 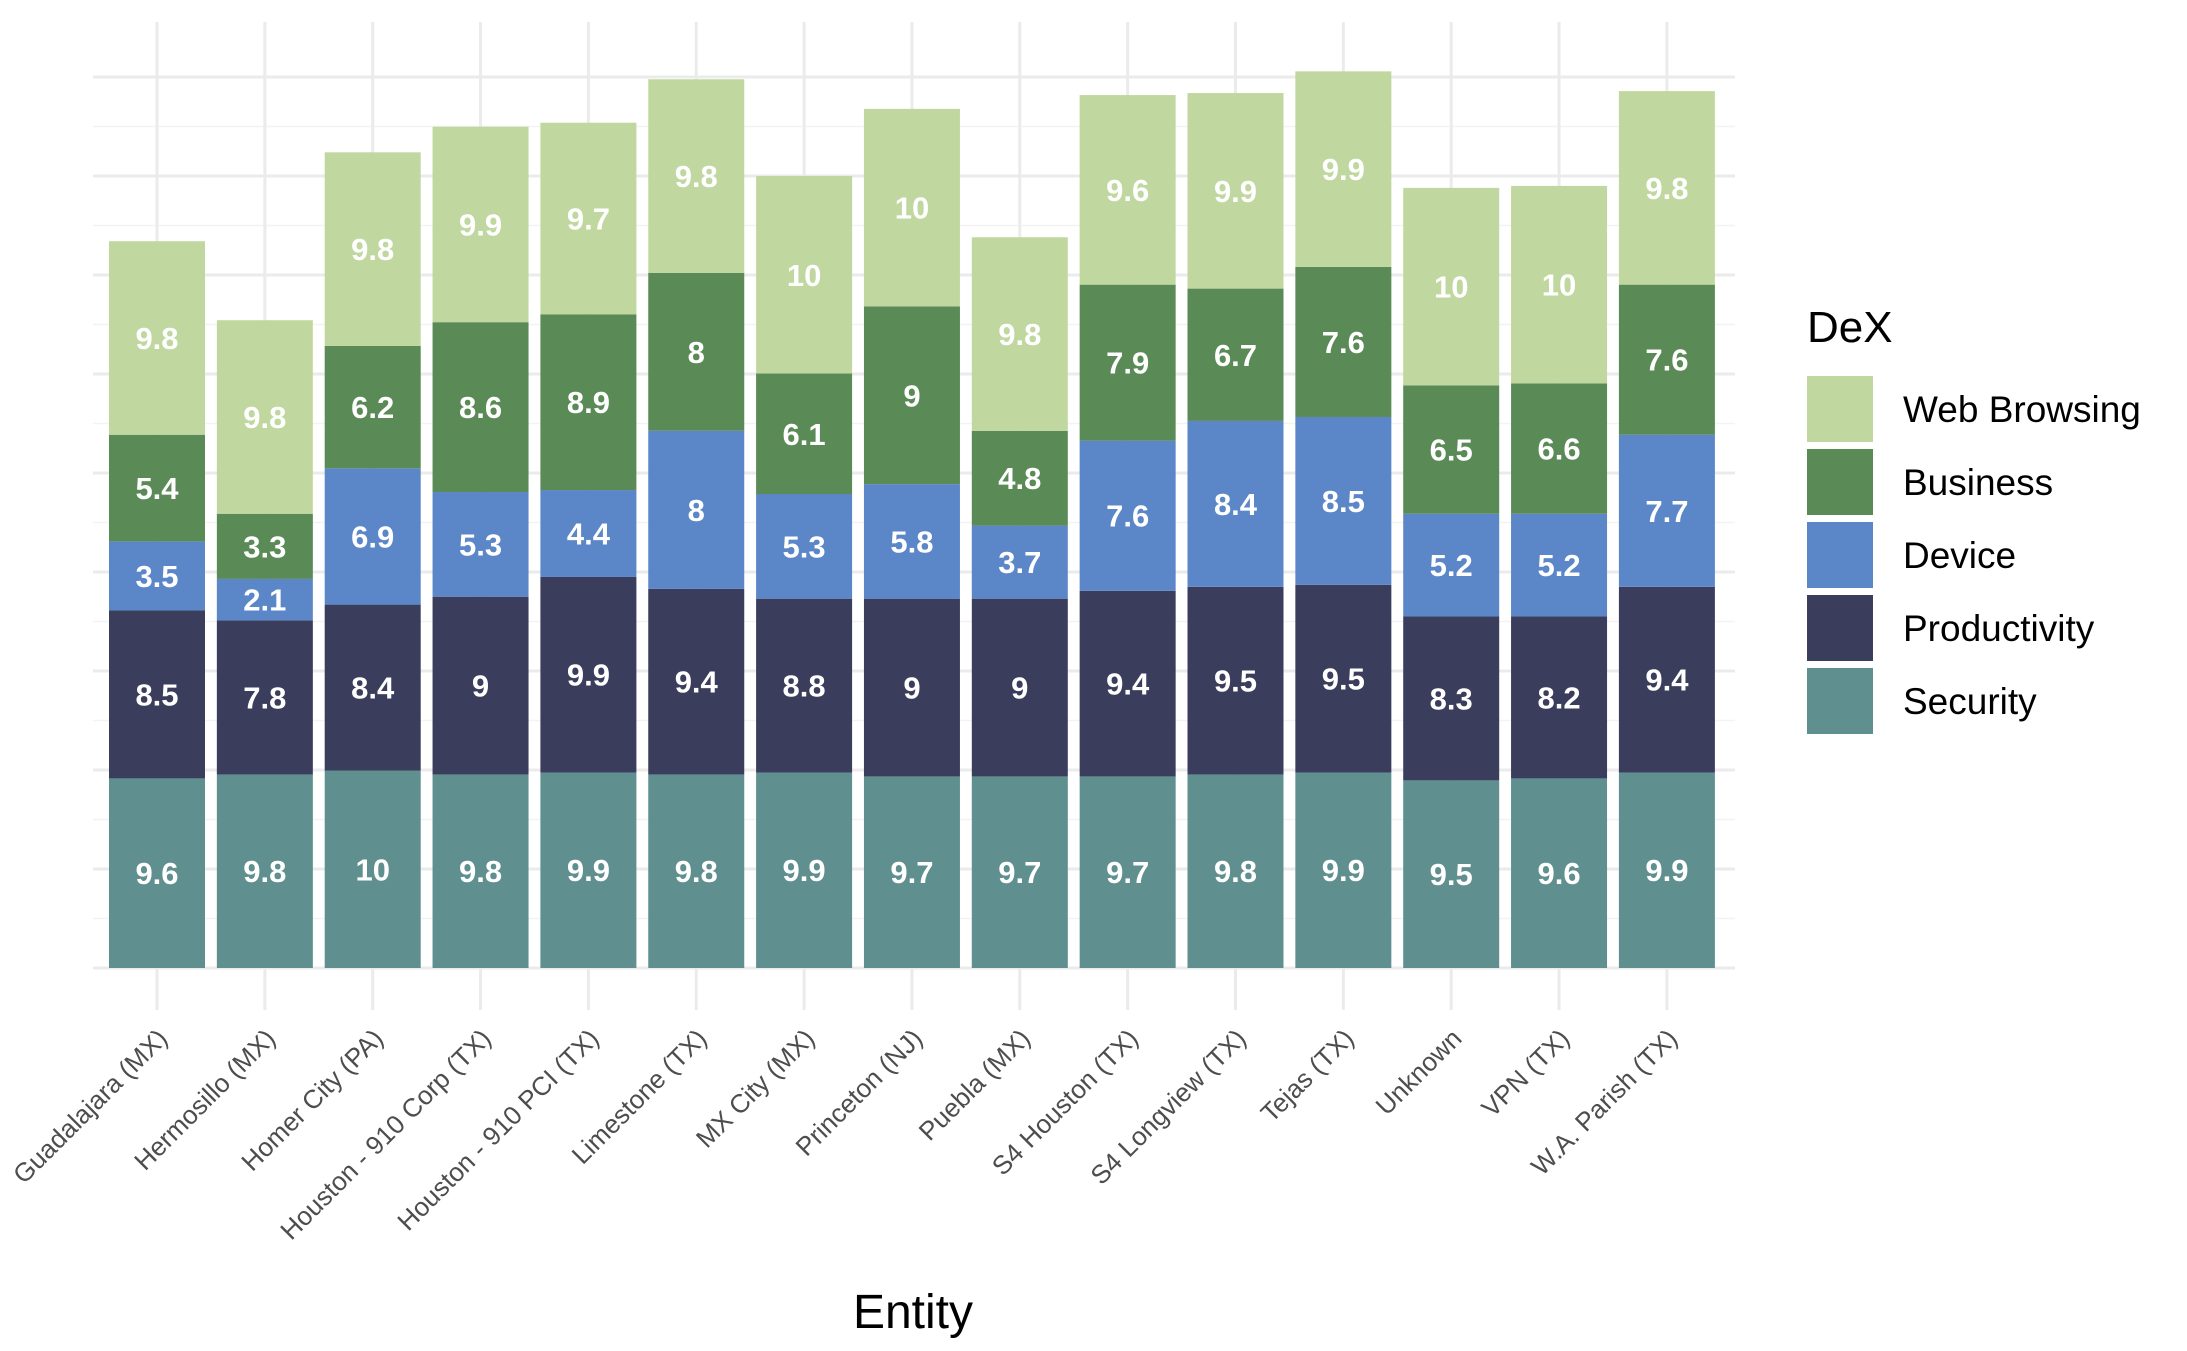 I want to click on data-label-device-tejas-tx: 8.5, so click(x=1343, y=501).